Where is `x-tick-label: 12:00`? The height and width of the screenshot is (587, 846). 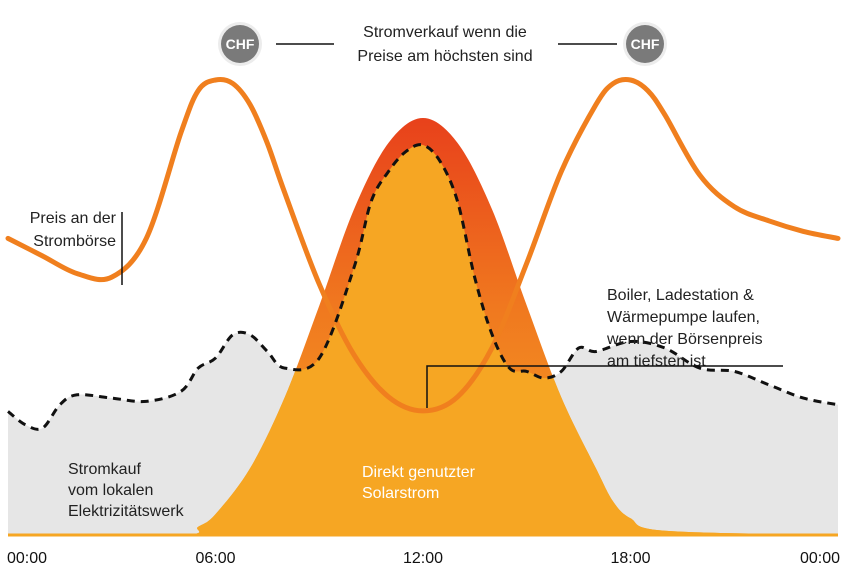 x-tick-label: 12:00 is located at coordinates (423, 558).